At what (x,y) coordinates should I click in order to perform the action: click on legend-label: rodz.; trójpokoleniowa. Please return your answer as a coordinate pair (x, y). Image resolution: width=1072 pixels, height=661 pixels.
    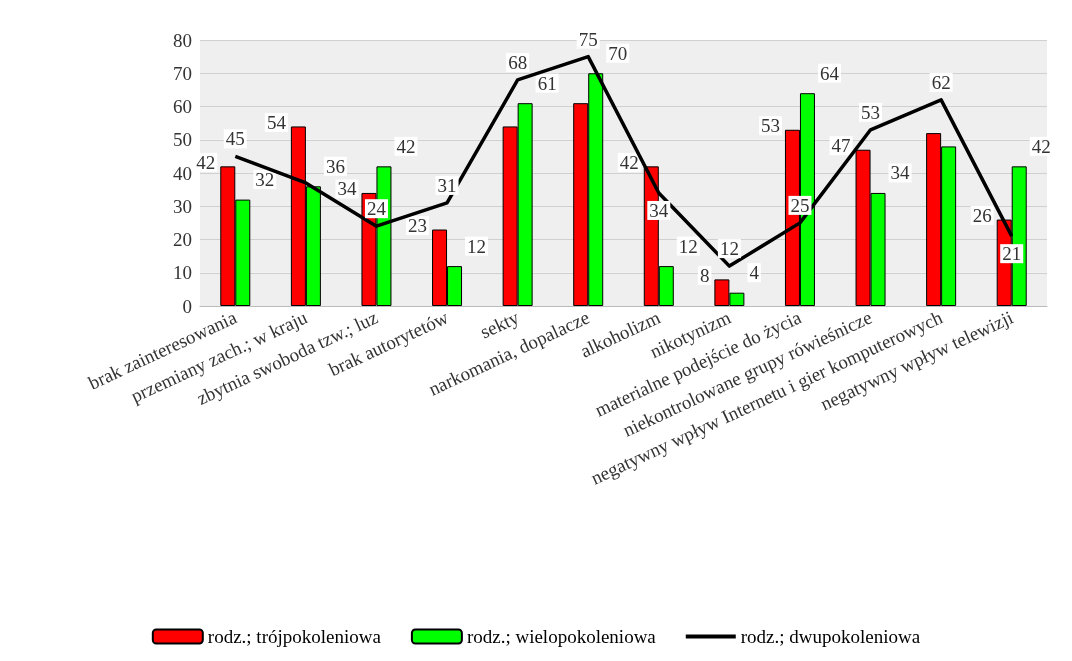
    Looking at the image, I should click on (294, 636).